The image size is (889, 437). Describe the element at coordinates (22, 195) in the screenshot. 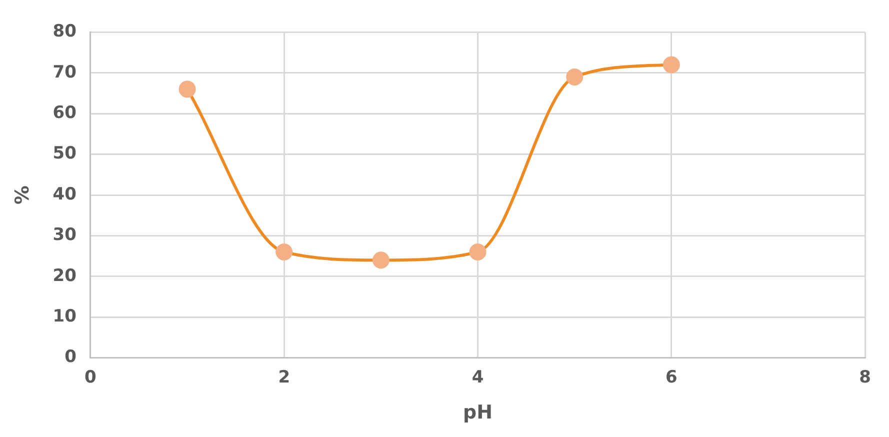

I see `y-axis-title: %` at that location.